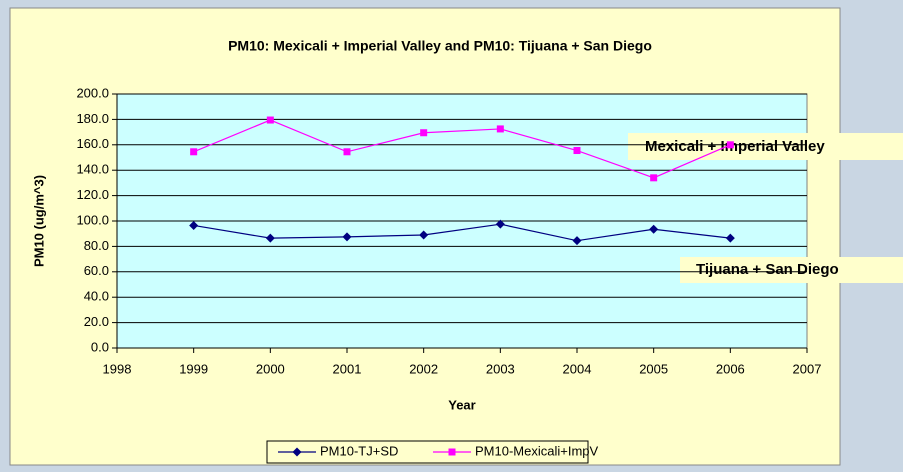 Image resolution: width=903 pixels, height=472 pixels. I want to click on y-tick-label: 140.0, so click(92, 169).